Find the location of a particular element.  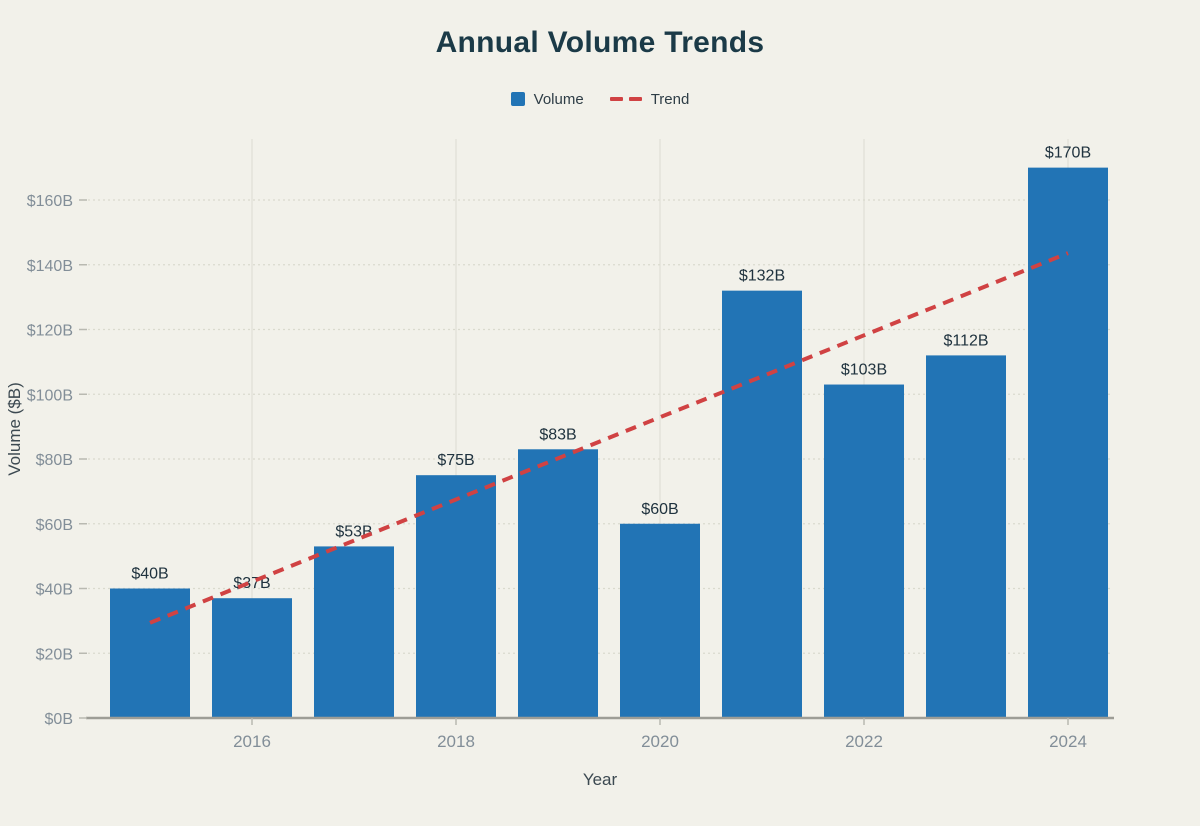

trend-dash-icon is located at coordinates (625, 99).